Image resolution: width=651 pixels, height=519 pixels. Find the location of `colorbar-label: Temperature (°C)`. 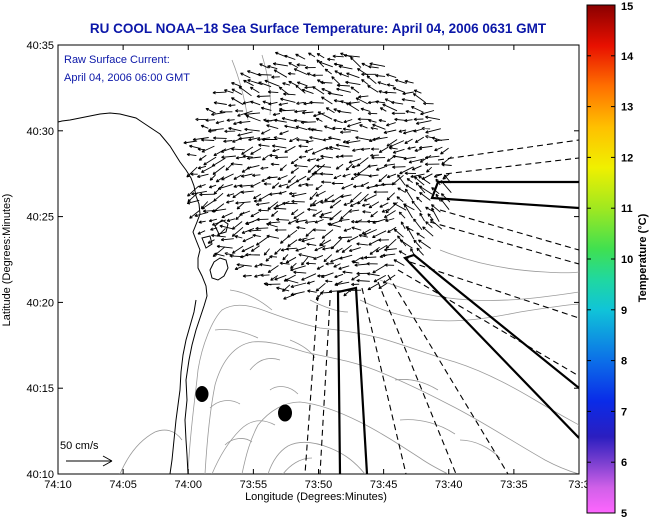

colorbar-label: Temperature (°C) is located at coordinates (643, 257).